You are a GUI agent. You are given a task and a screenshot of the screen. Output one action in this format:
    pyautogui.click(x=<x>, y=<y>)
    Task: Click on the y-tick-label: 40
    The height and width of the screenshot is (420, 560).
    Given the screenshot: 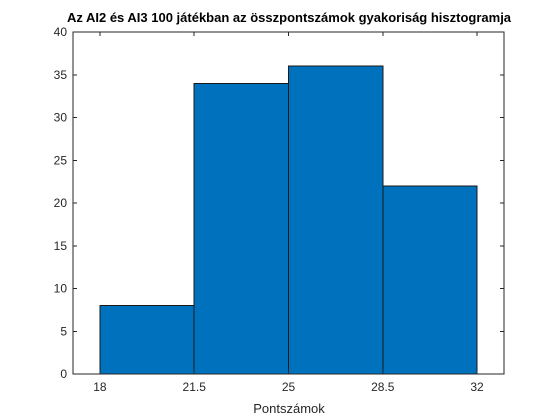 What is the action you would take?
    pyautogui.click(x=61, y=32)
    